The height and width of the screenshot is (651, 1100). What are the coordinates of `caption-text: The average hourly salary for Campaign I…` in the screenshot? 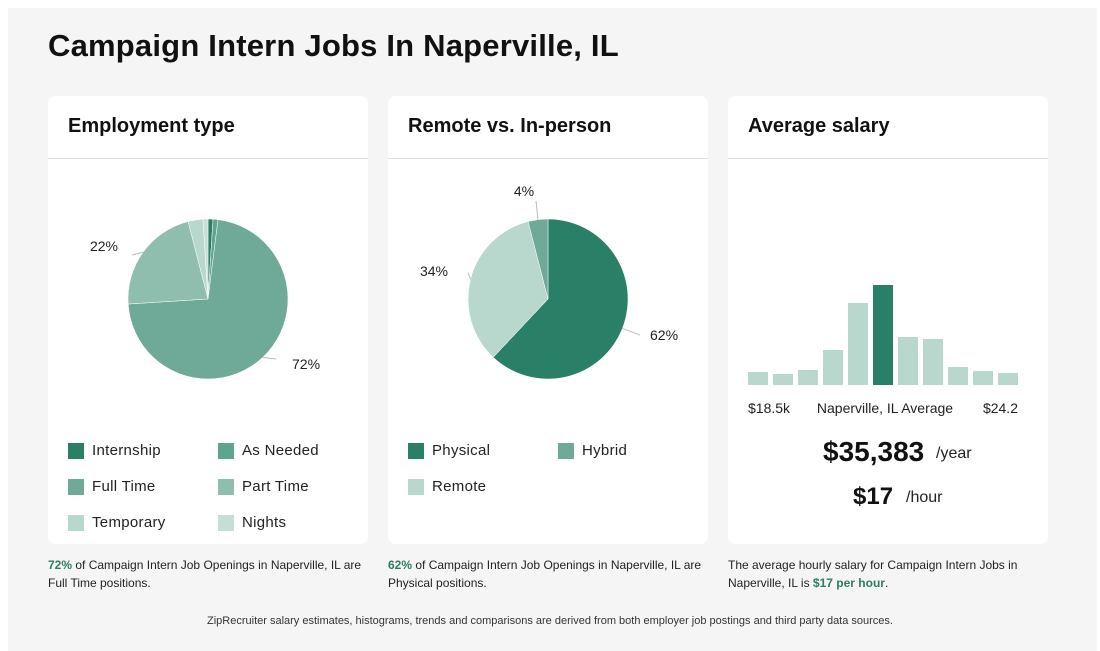 It's located at (873, 574).